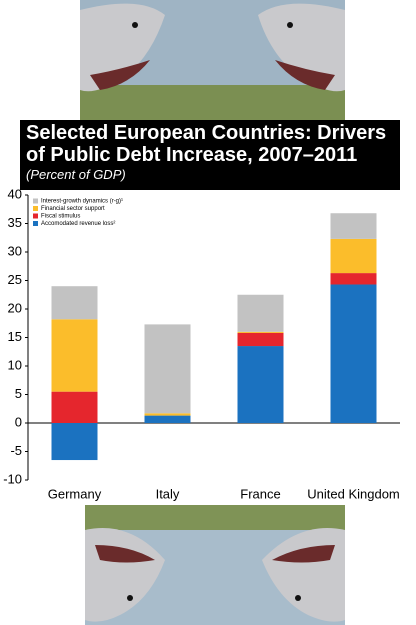 The image size is (416, 625). I want to click on y-tick-label: 15, so click(15, 336).